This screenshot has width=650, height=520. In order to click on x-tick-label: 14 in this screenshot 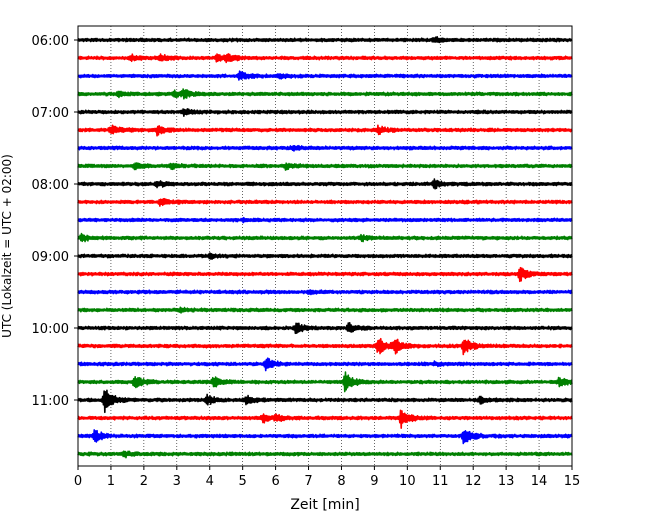, I will do `click(539, 481)`.